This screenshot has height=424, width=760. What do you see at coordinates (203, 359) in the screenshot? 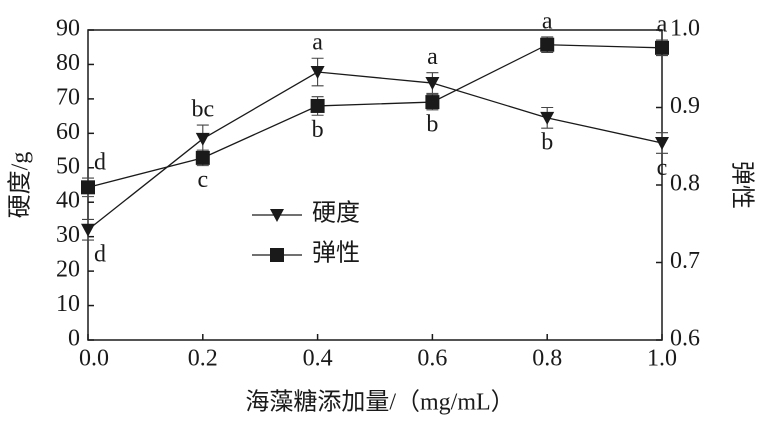
I see `x-tick-label: 0.2` at bounding box center [203, 359].